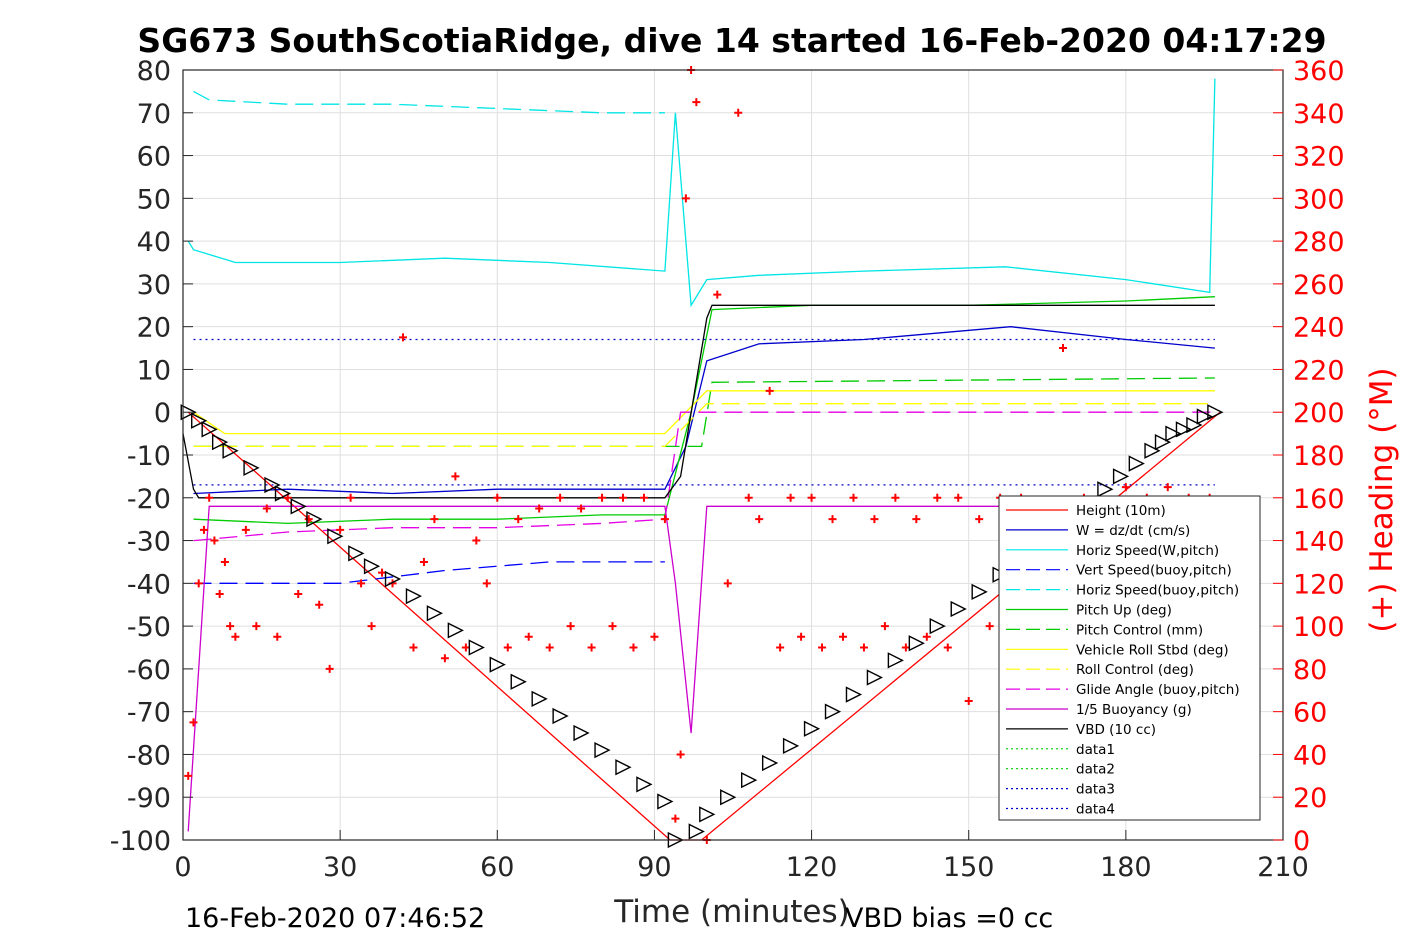 The height and width of the screenshot is (945, 1417). Describe the element at coordinates (1319, 584) in the screenshot. I see `right-tick-label: 120` at that location.